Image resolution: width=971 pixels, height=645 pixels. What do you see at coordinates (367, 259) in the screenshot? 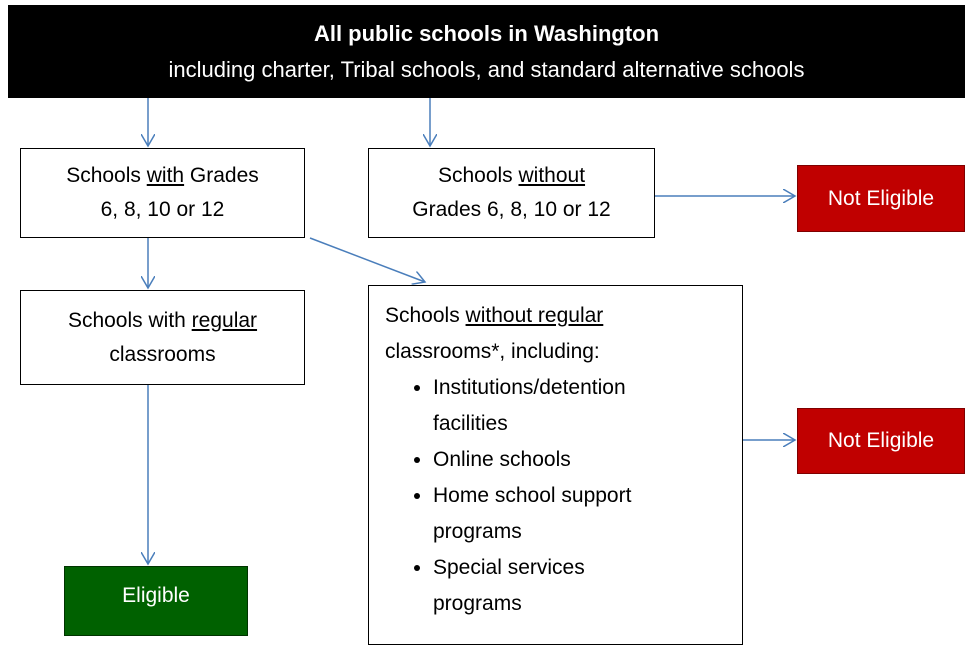
I see `arrow` at bounding box center [367, 259].